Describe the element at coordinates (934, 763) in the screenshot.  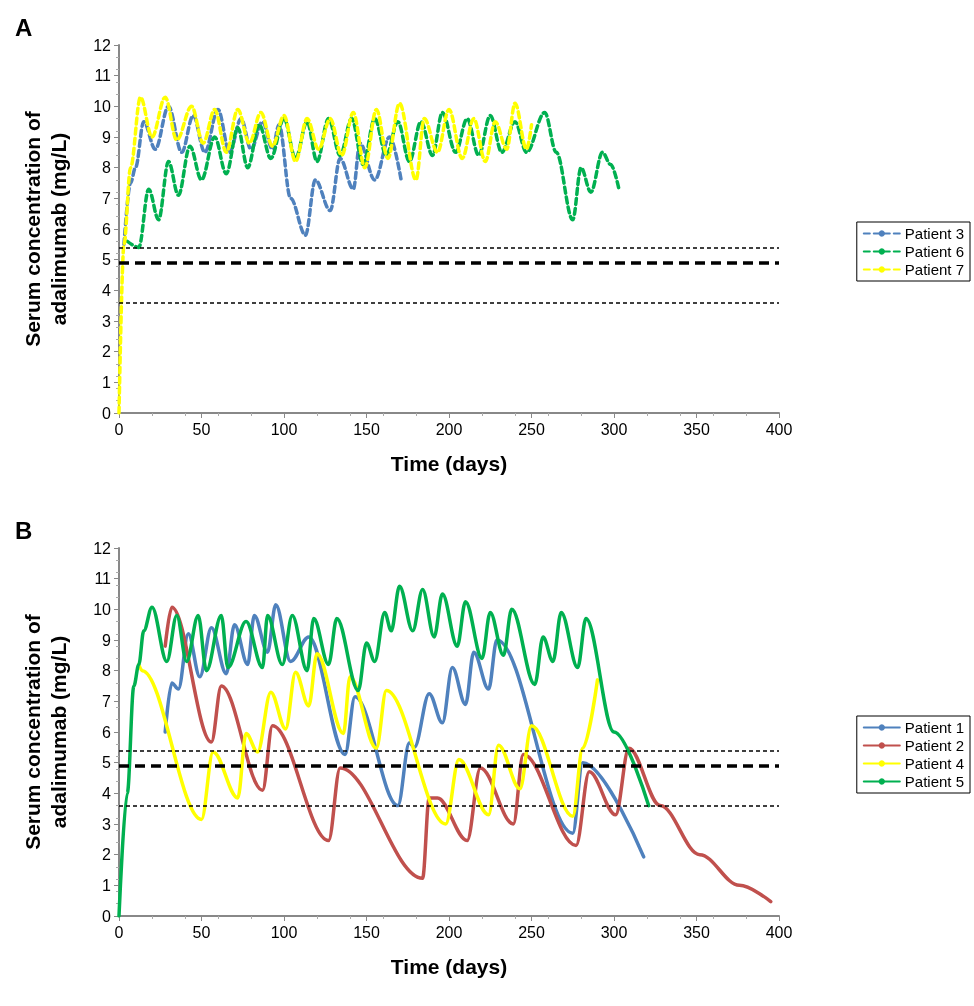
I see `legend-label: Patient 4` at that location.